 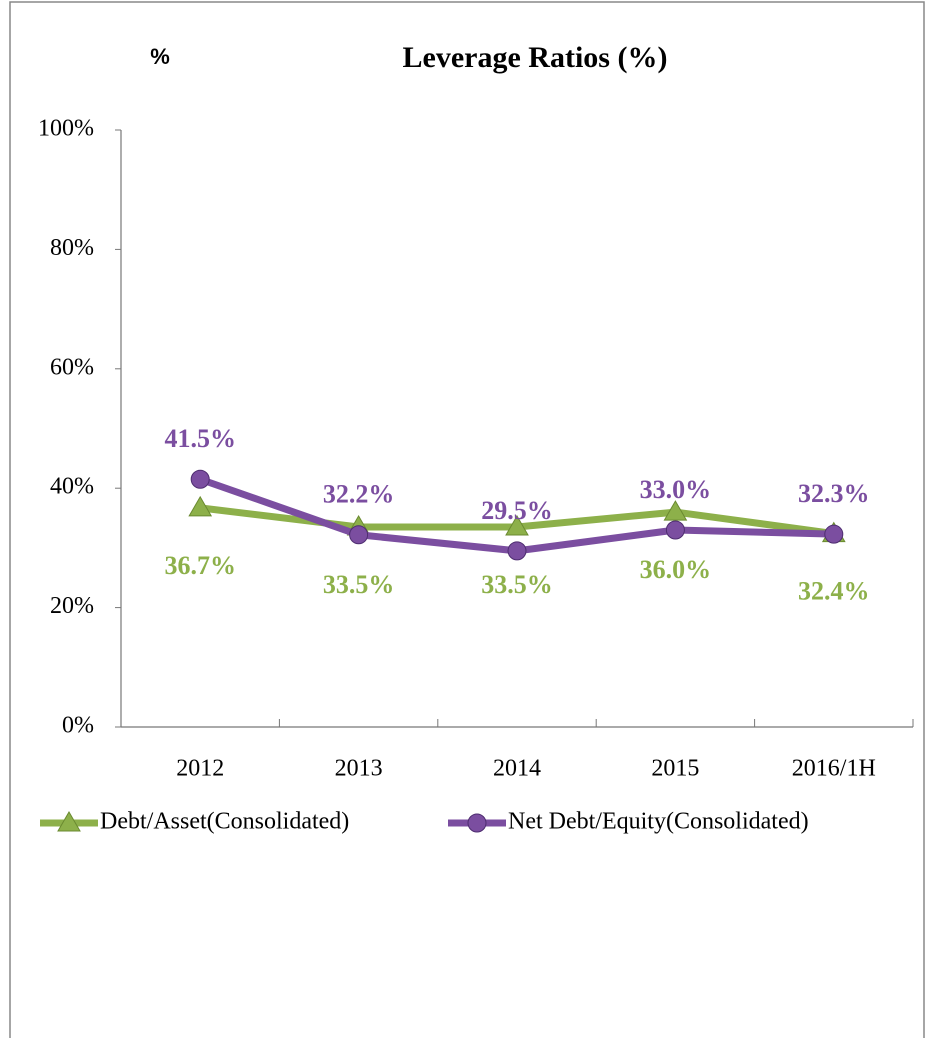 I want to click on legend-label: Debt/Asset(Consolidated), so click(x=224, y=822).